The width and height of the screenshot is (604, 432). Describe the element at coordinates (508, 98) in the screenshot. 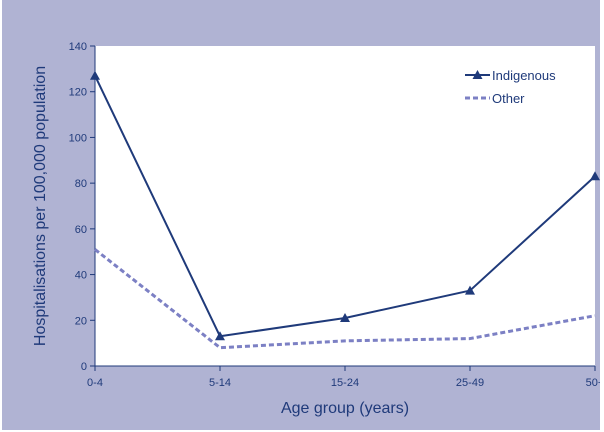

I see `legend-label-other: Other` at that location.